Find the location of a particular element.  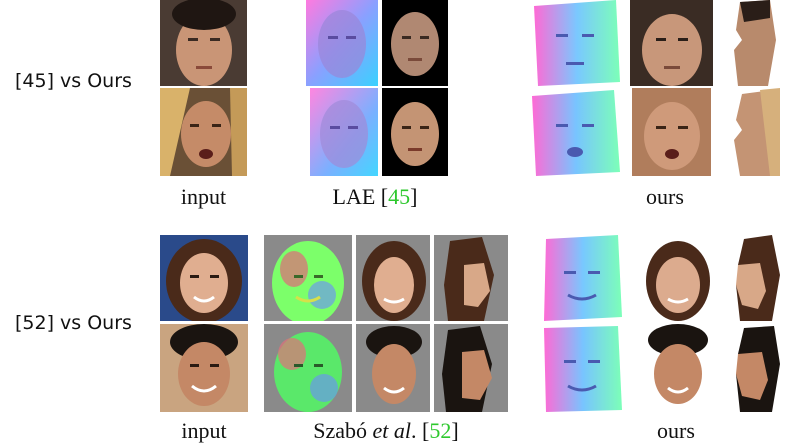

row2-caption-ours: ours is located at coordinates (676, 430).